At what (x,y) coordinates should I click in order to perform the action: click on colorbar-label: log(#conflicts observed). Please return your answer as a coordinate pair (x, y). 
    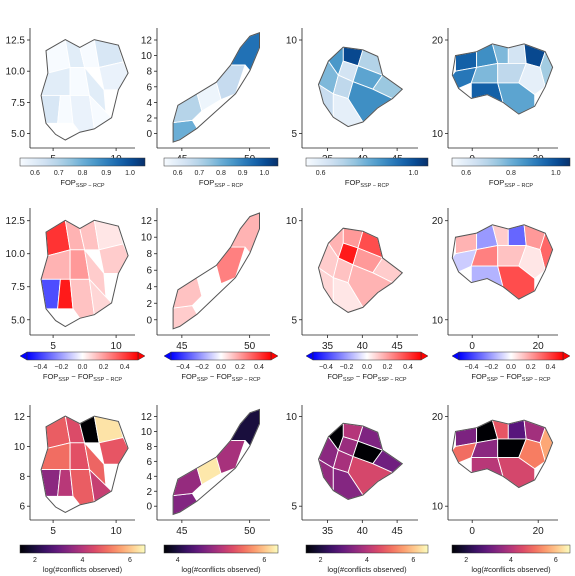
    Looking at the image, I should click on (511, 569).